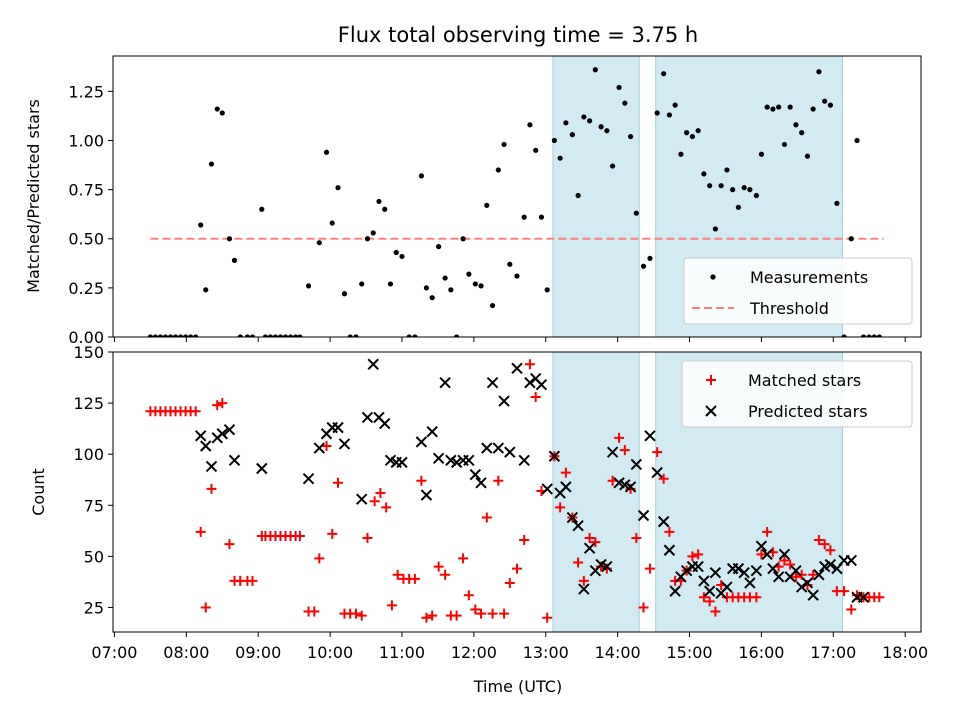  What do you see at coordinates (797, 394) in the screenshot?
I see `bottom-legend: Matched stars Predicted stars` at bounding box center [797, 394].